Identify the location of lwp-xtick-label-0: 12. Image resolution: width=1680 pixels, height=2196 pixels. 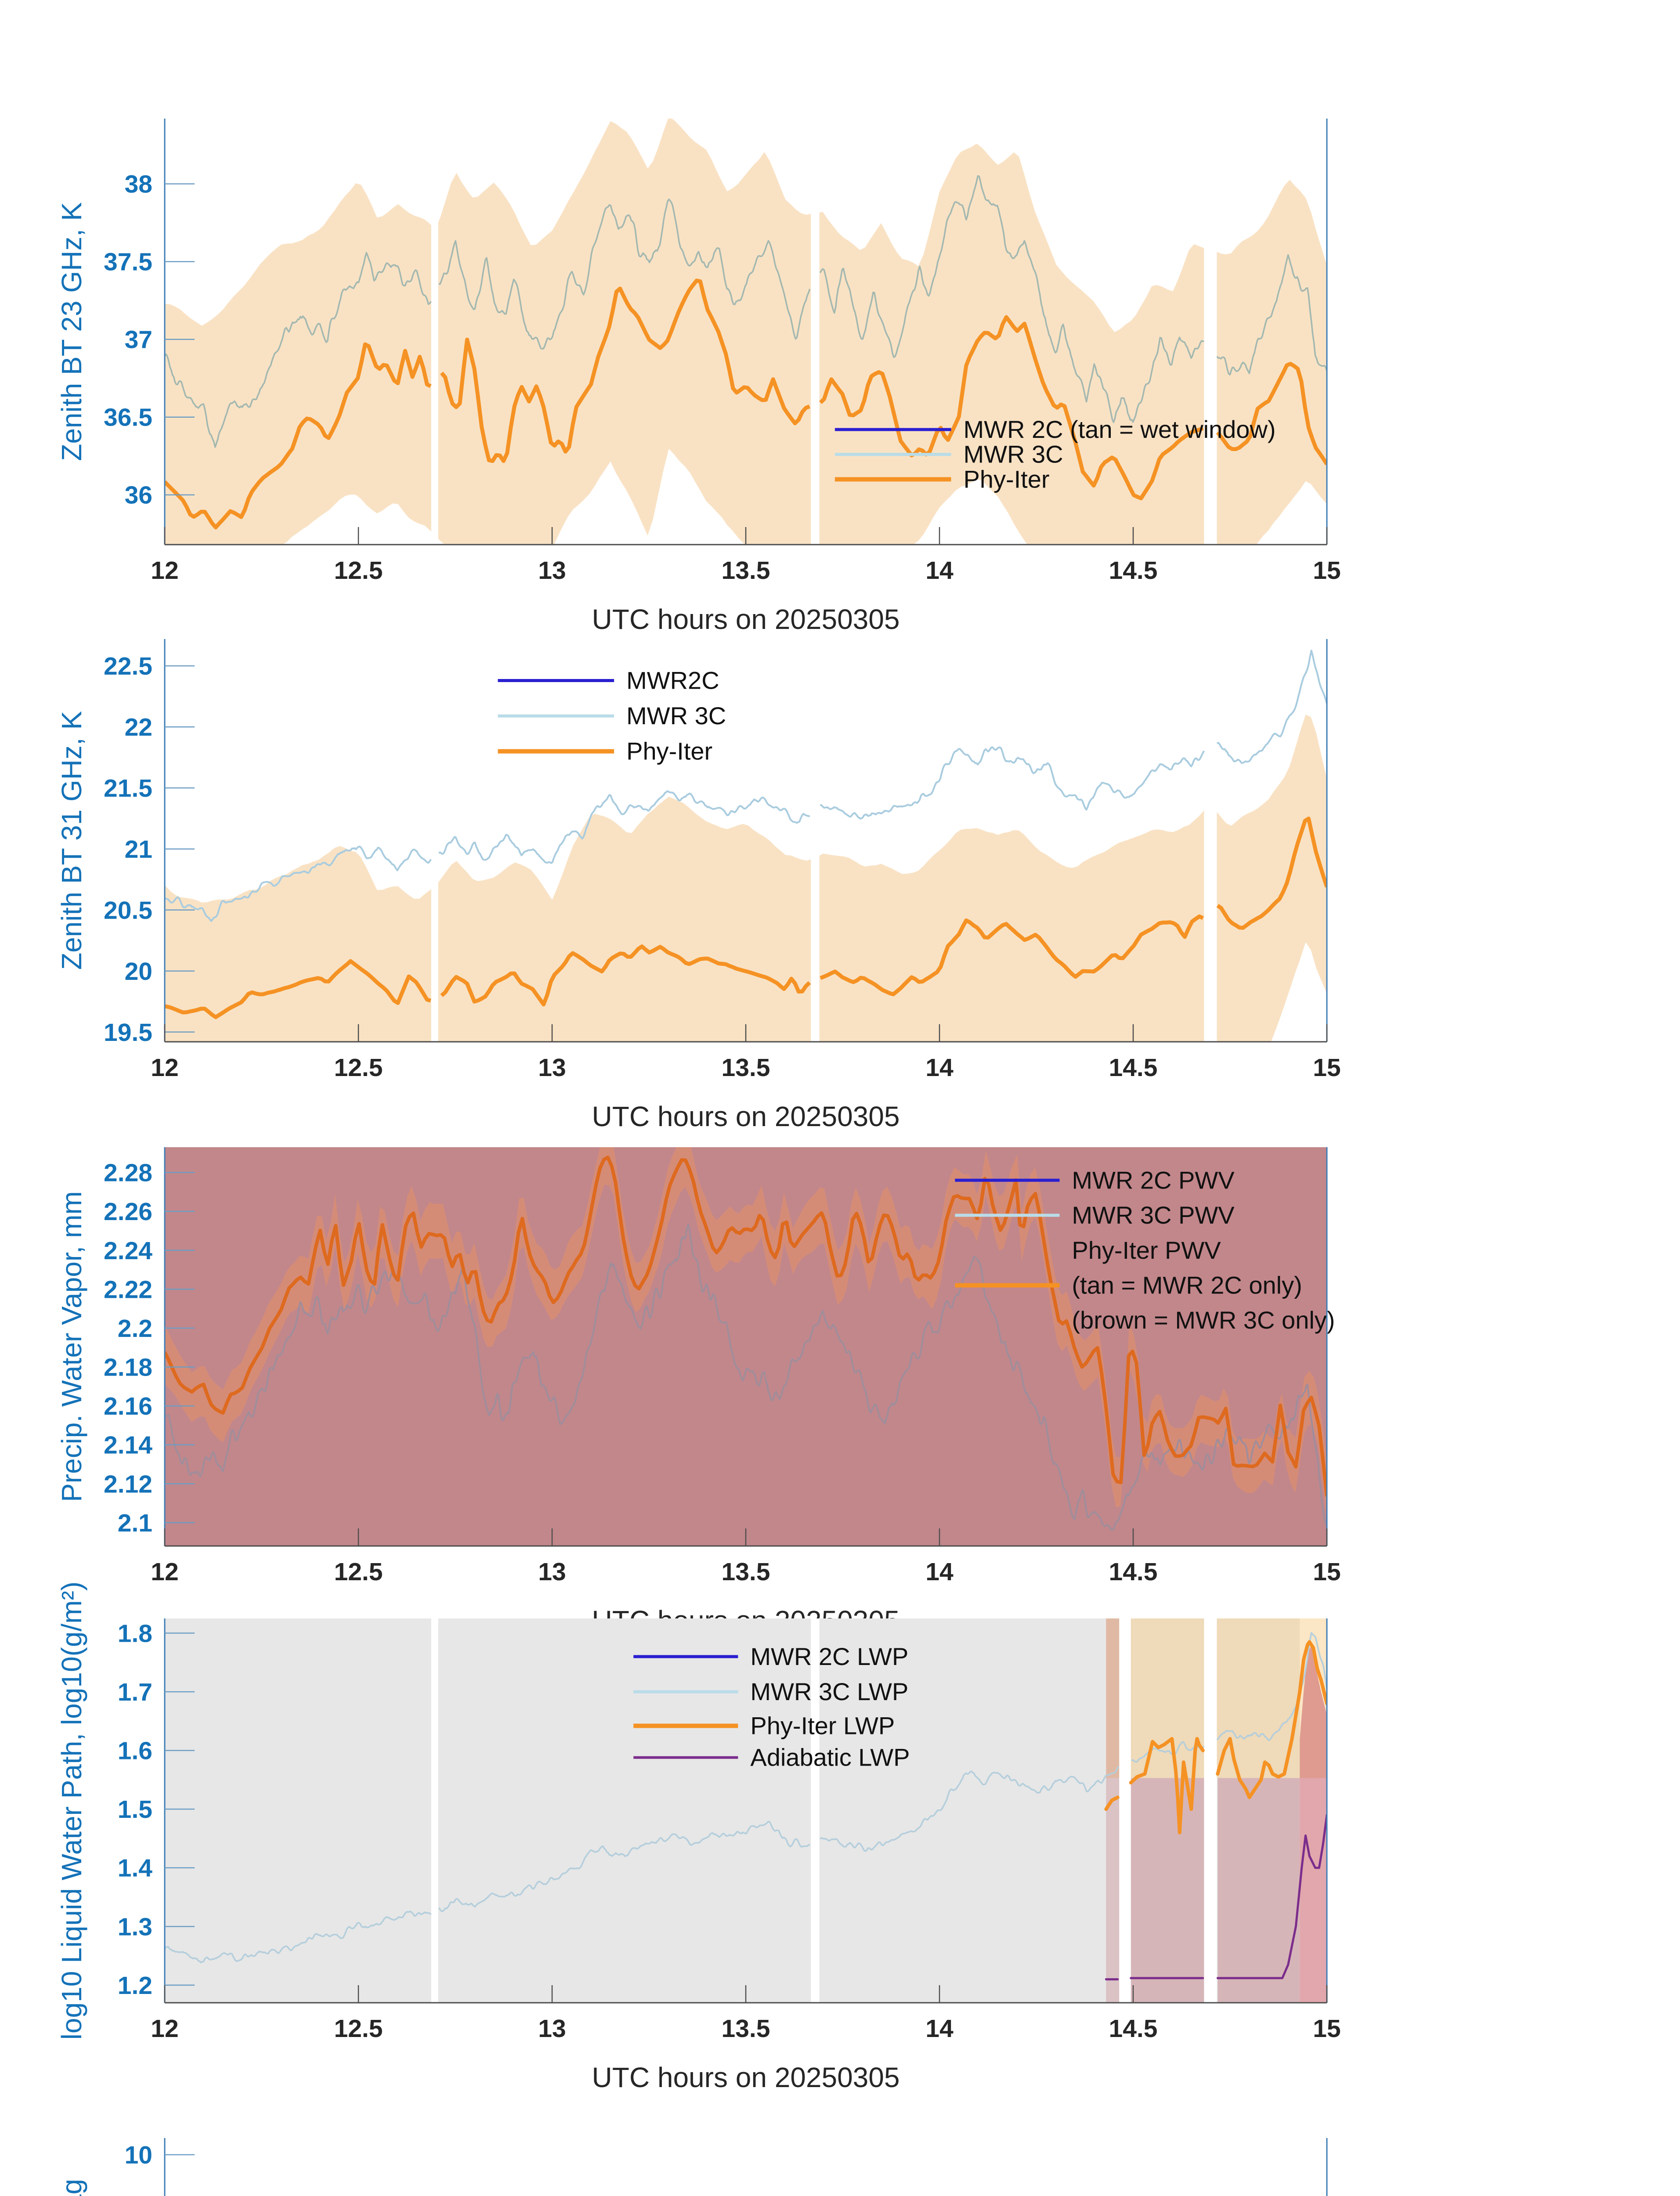
(164, 2029).